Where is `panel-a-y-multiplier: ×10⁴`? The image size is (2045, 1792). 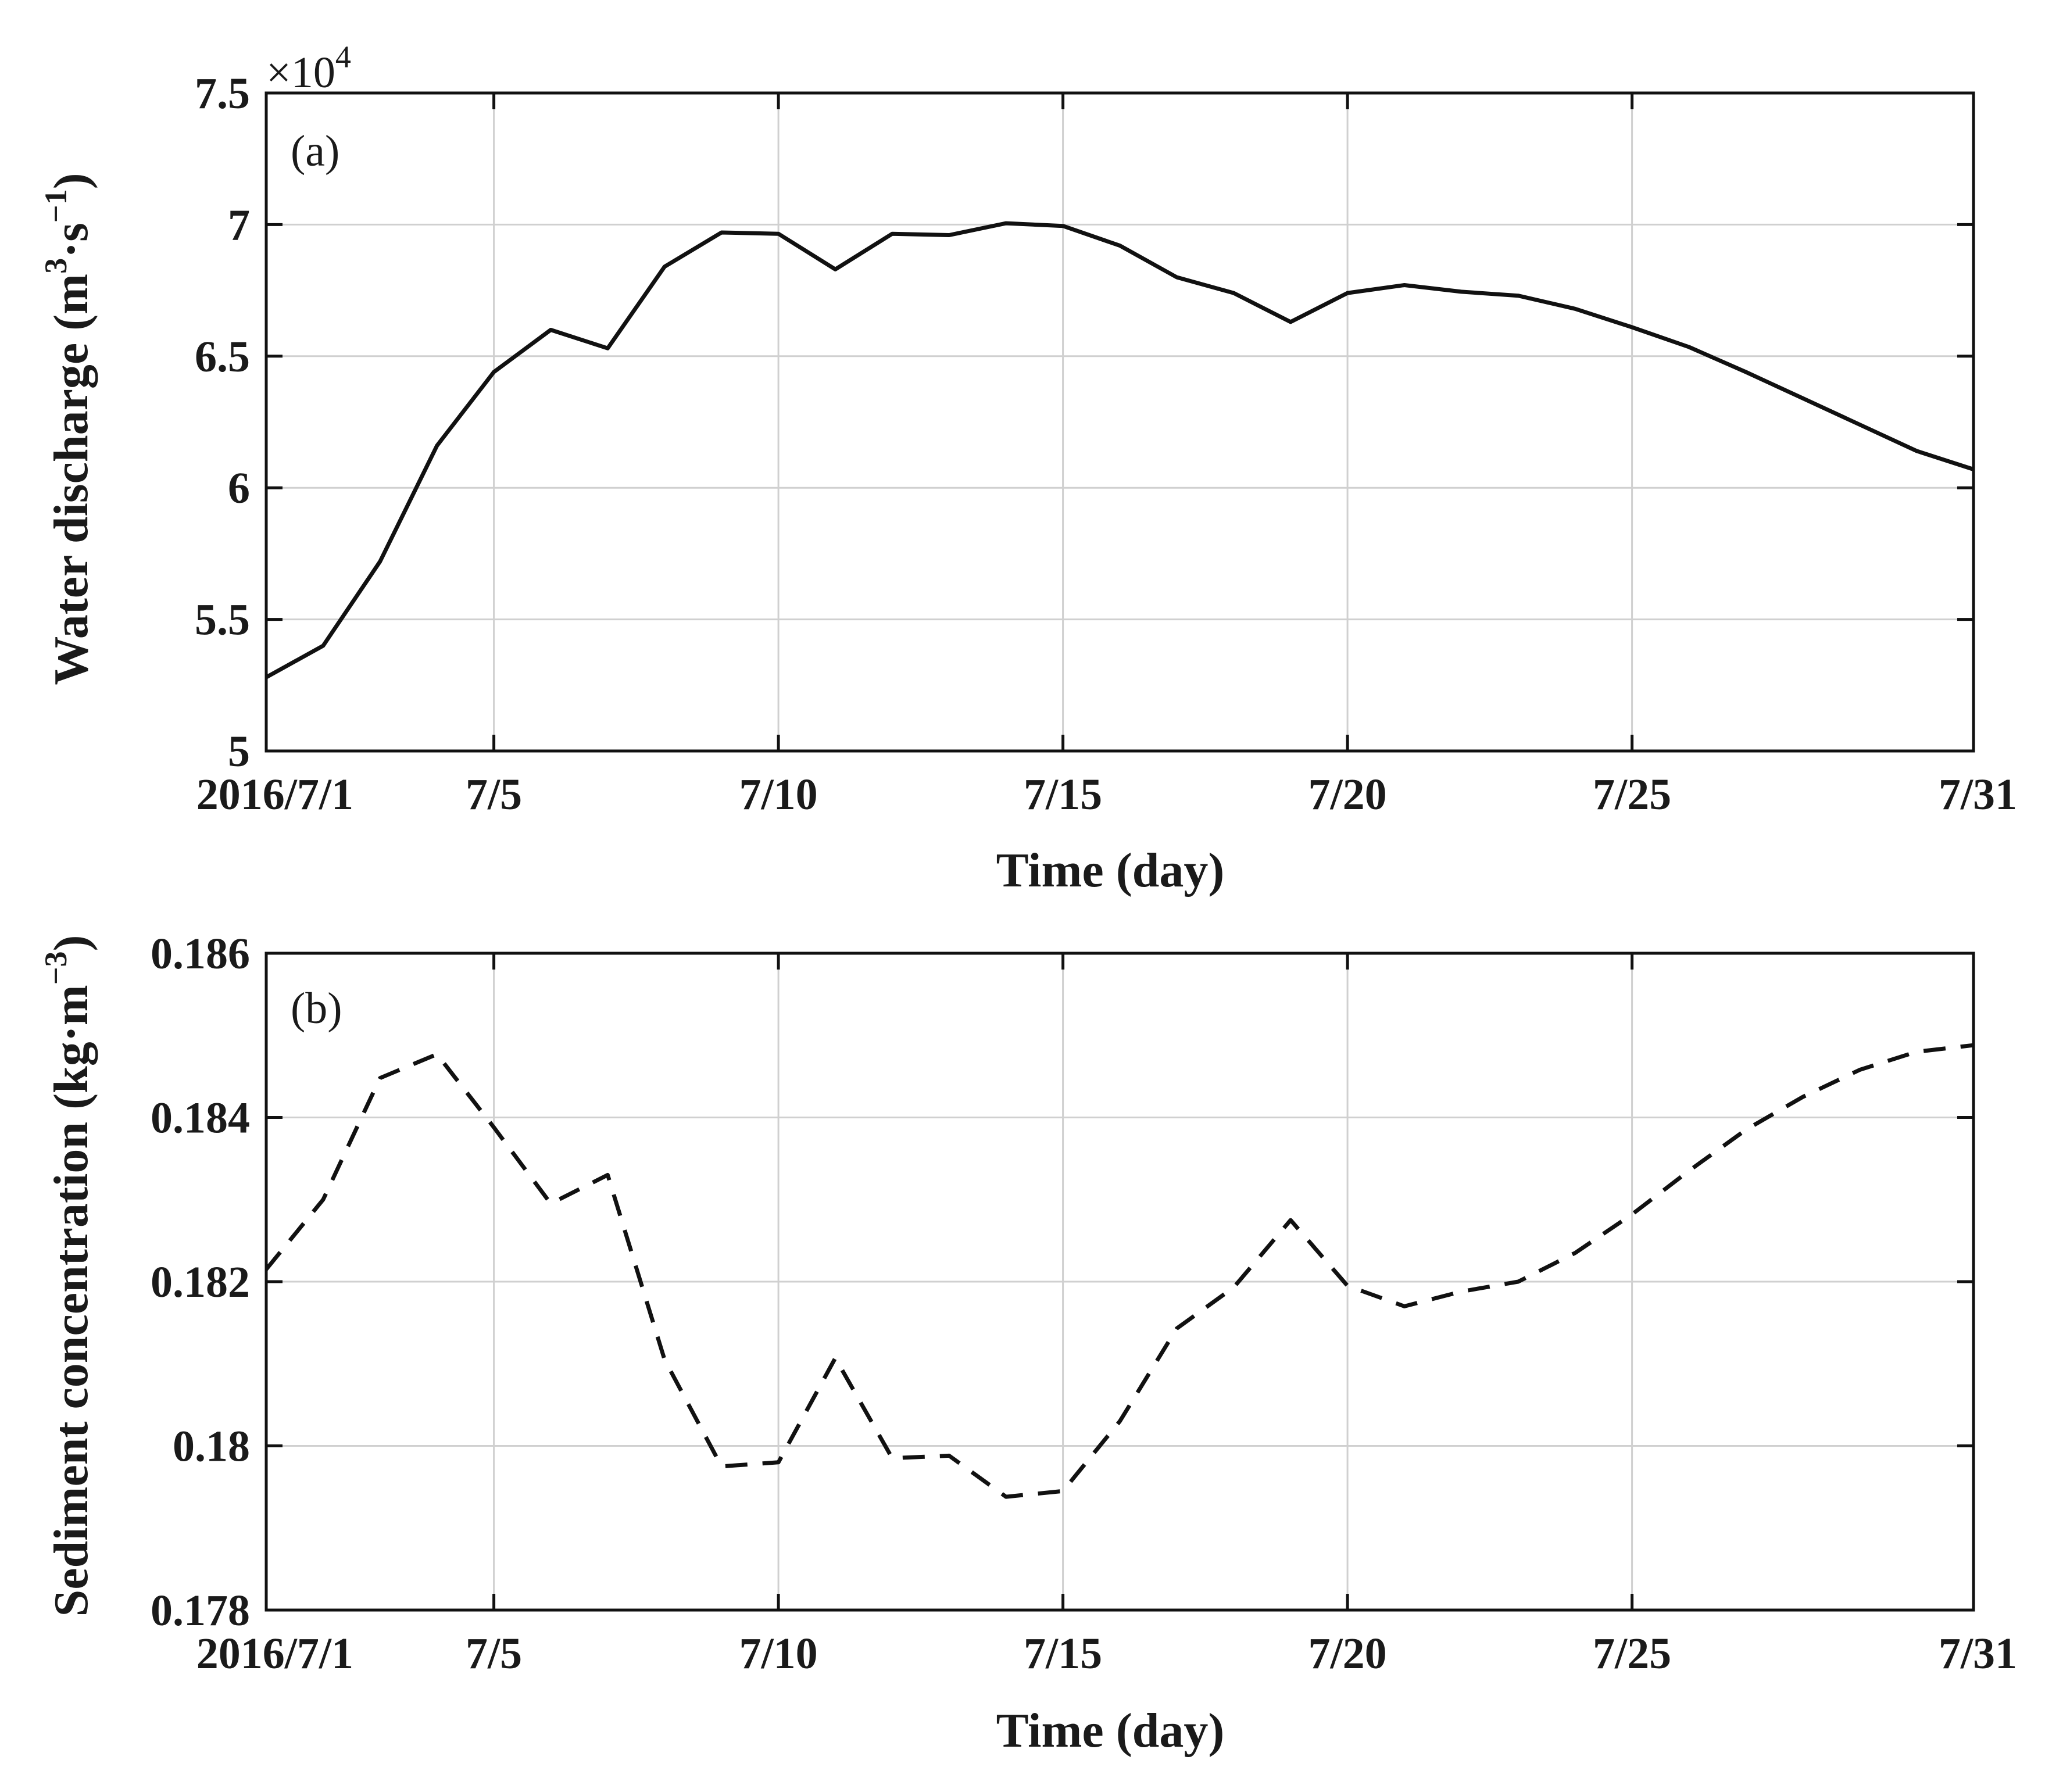 panel-a-y-multiplier: ×10⁴ is located at coordinates (308, 68).